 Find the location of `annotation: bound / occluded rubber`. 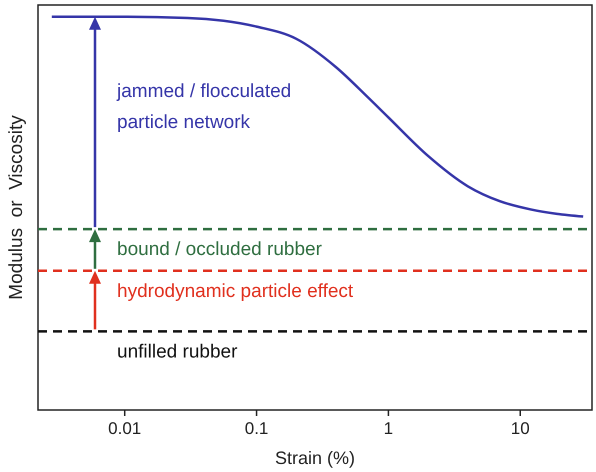

annotation: bound / occluded rubber is located at coordinates (220, 249).